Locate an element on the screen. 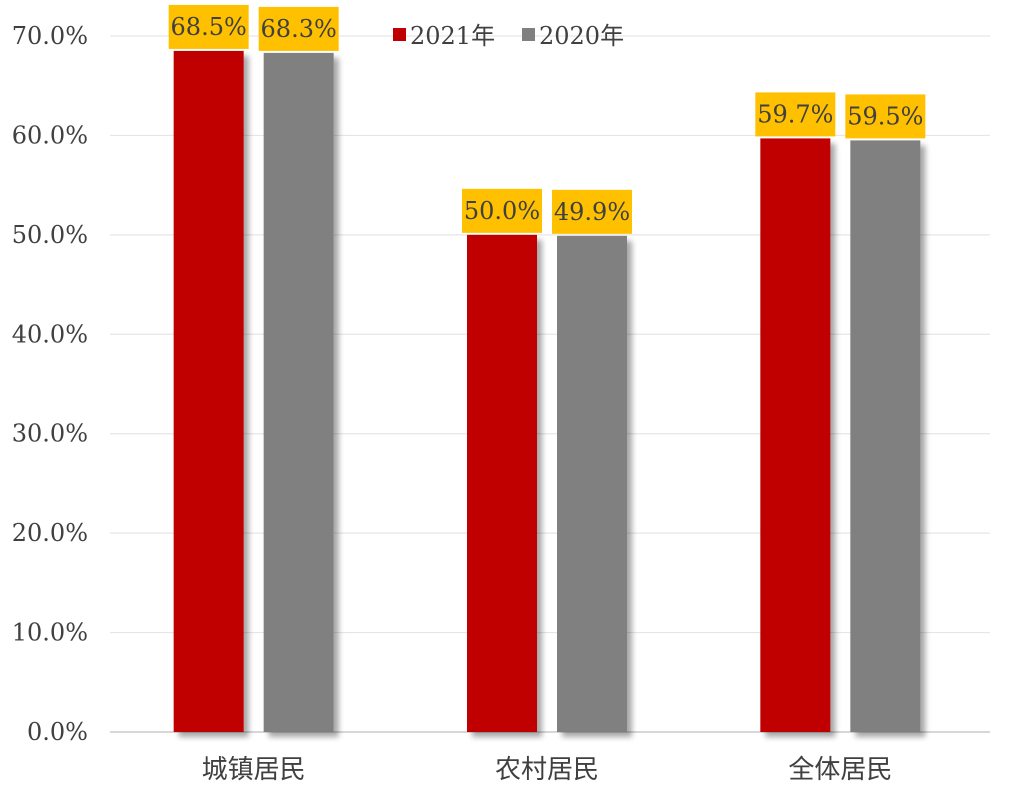  y-tick-label: 10.0% is located at coordinates (50, 633).